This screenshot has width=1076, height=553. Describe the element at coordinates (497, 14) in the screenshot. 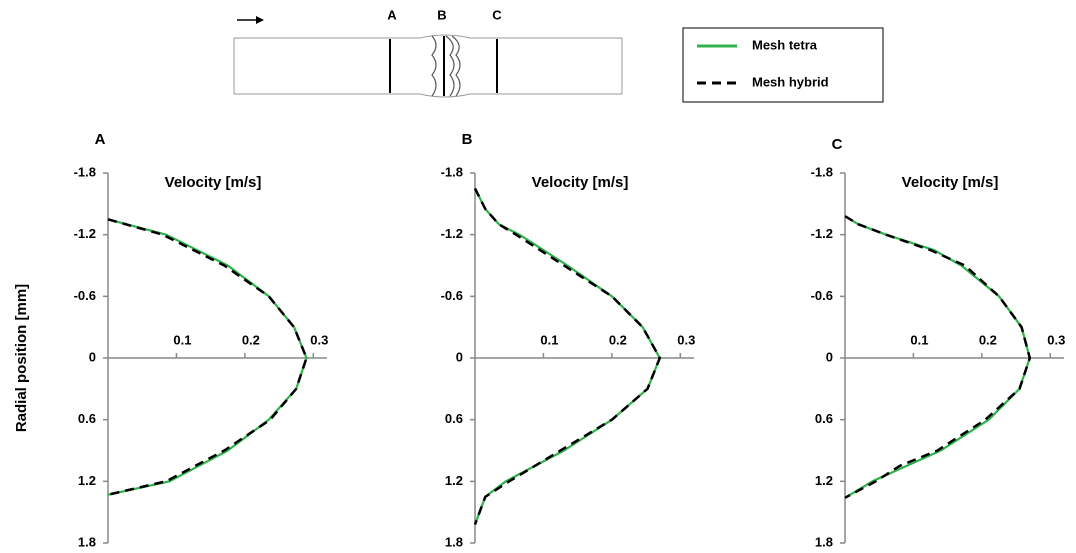

I see `section-label: C` at that location.